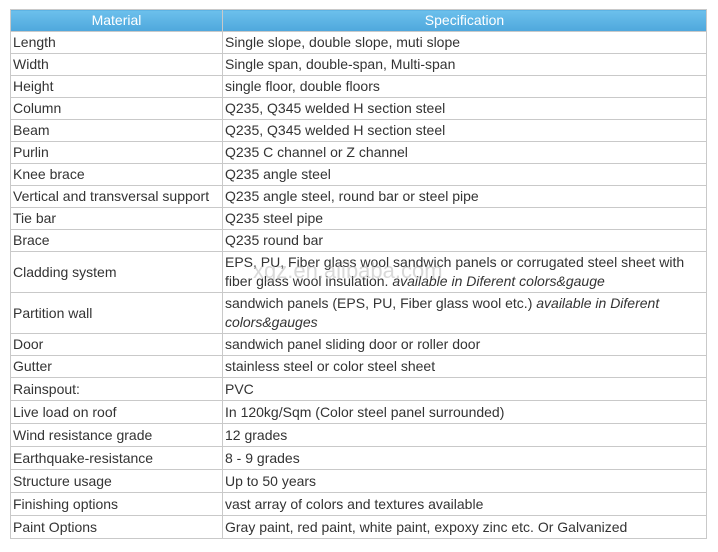 The height and width of the screenshot is (552, 718). What do you see at coordinates (116, 344) in the screenshot?
I see `material-cell: Door` at bounding box center [116, 344].